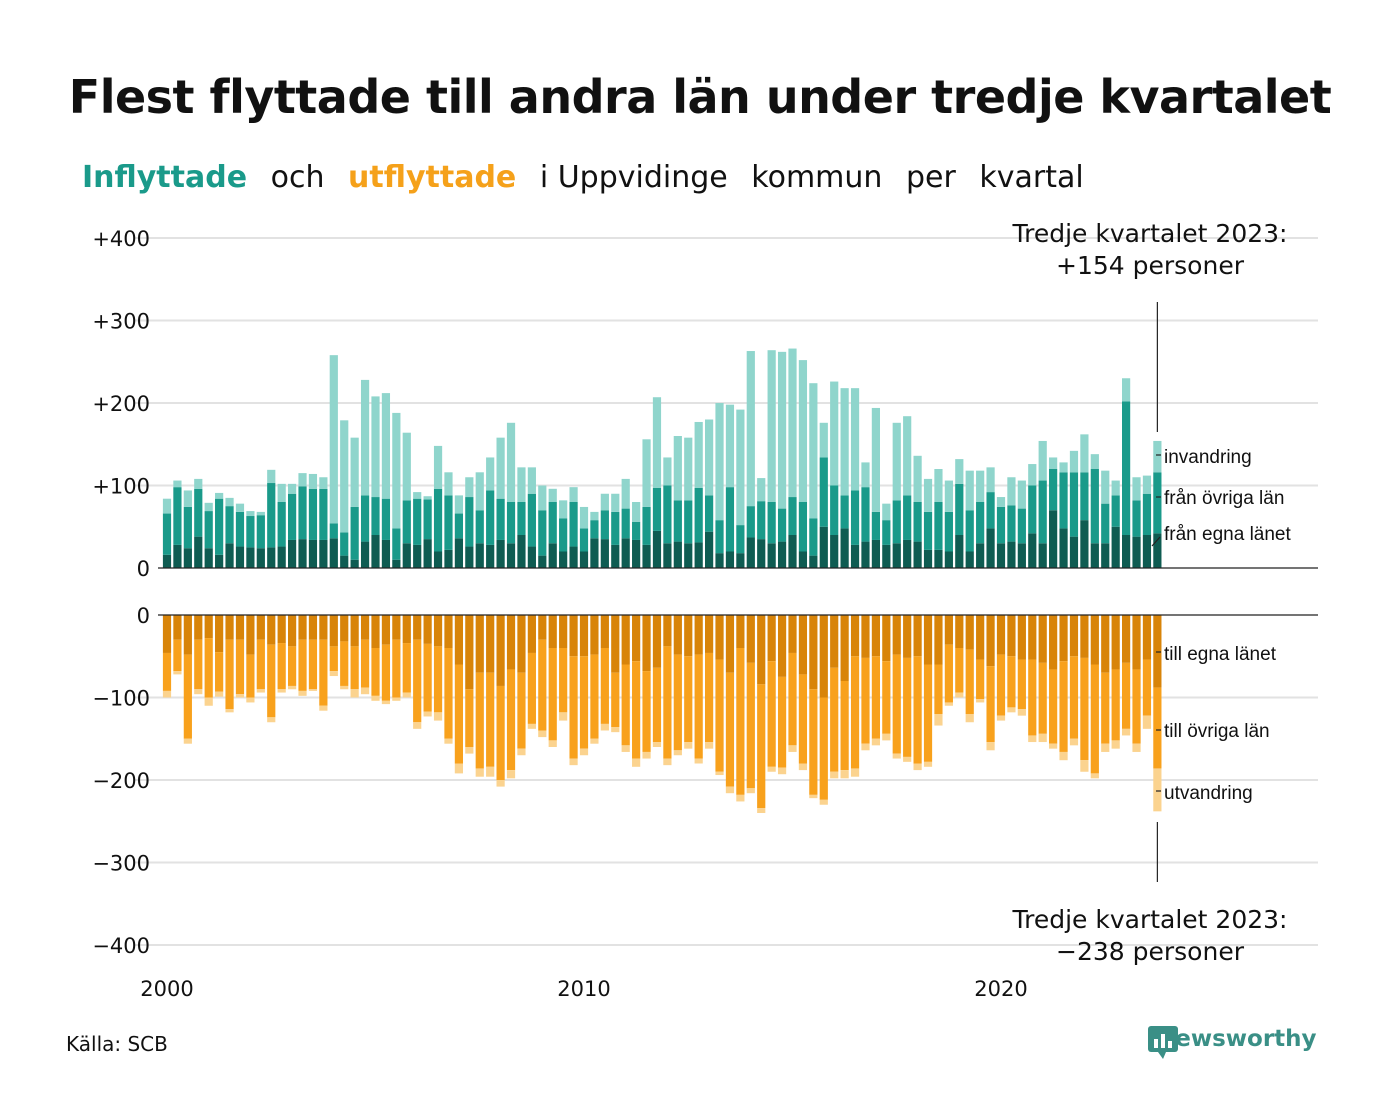  What do you see at coordinates (1156, 541) in the screenshot?
I see `label-tick` at bounding box center [1156, 541].